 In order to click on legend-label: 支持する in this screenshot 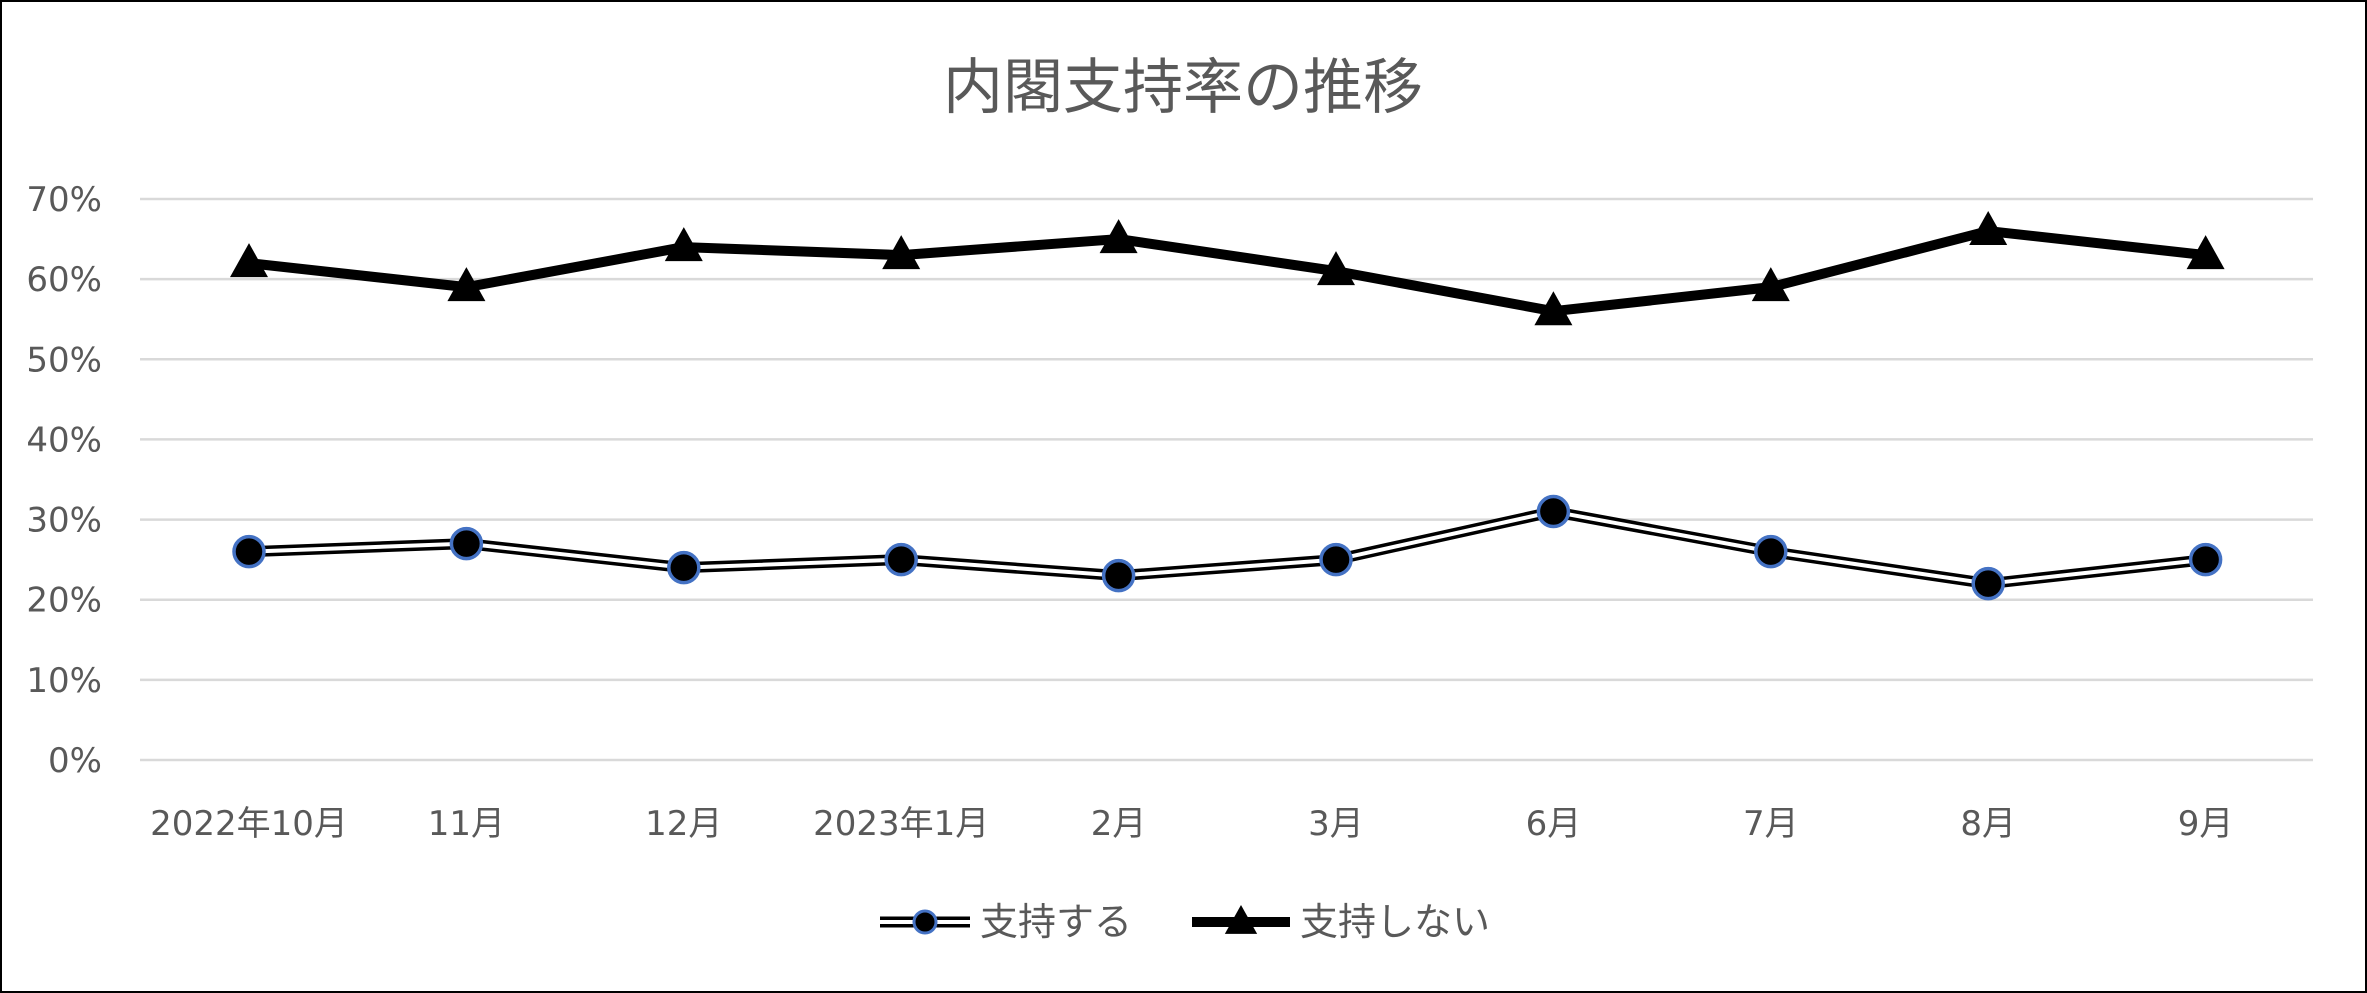, I will do `click(1056, 922)`.